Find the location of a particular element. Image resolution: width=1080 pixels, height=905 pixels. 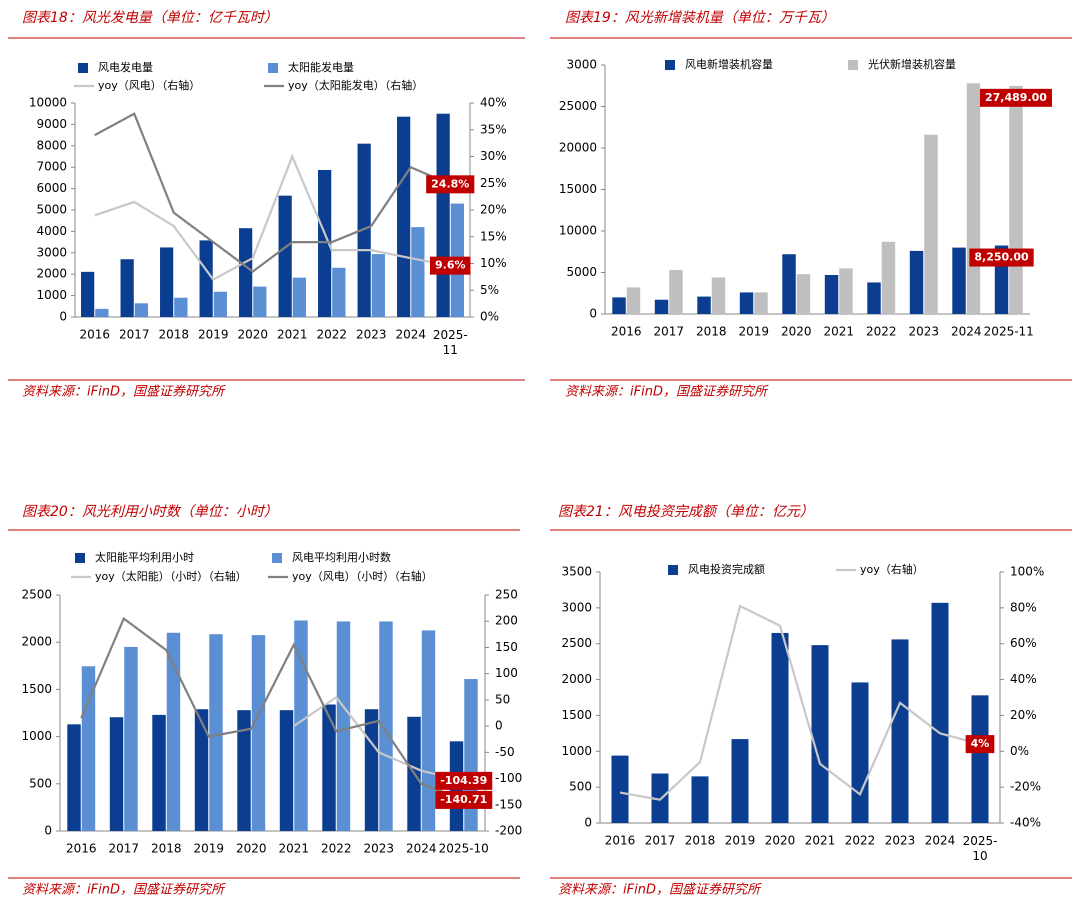

y2-tick-label: 200 is located at coordinates (506, 621).